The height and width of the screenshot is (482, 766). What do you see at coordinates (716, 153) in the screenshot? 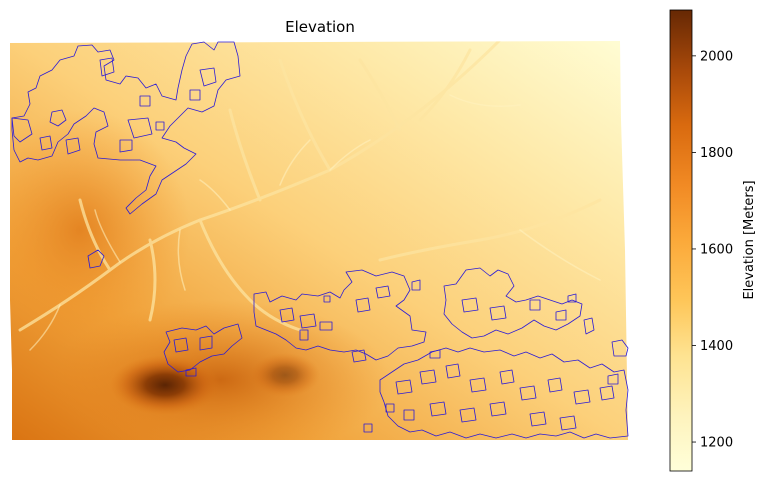
I see `colorbar-tick-label: 1800` at bounding box center [716, 153].